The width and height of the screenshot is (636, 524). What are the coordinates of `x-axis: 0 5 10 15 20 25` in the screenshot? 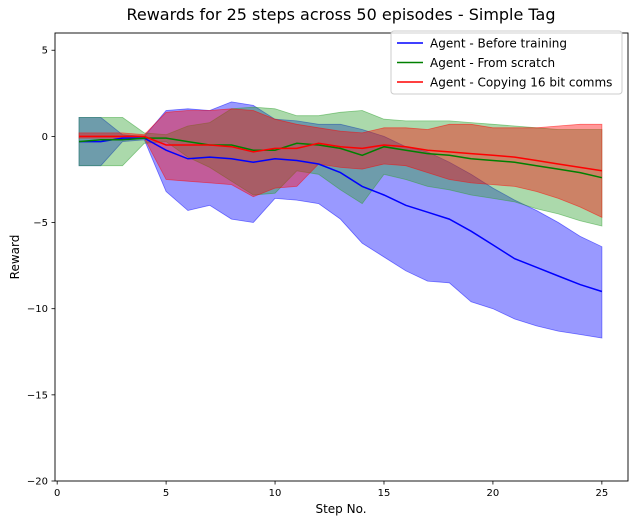 It's located at (331, 490).